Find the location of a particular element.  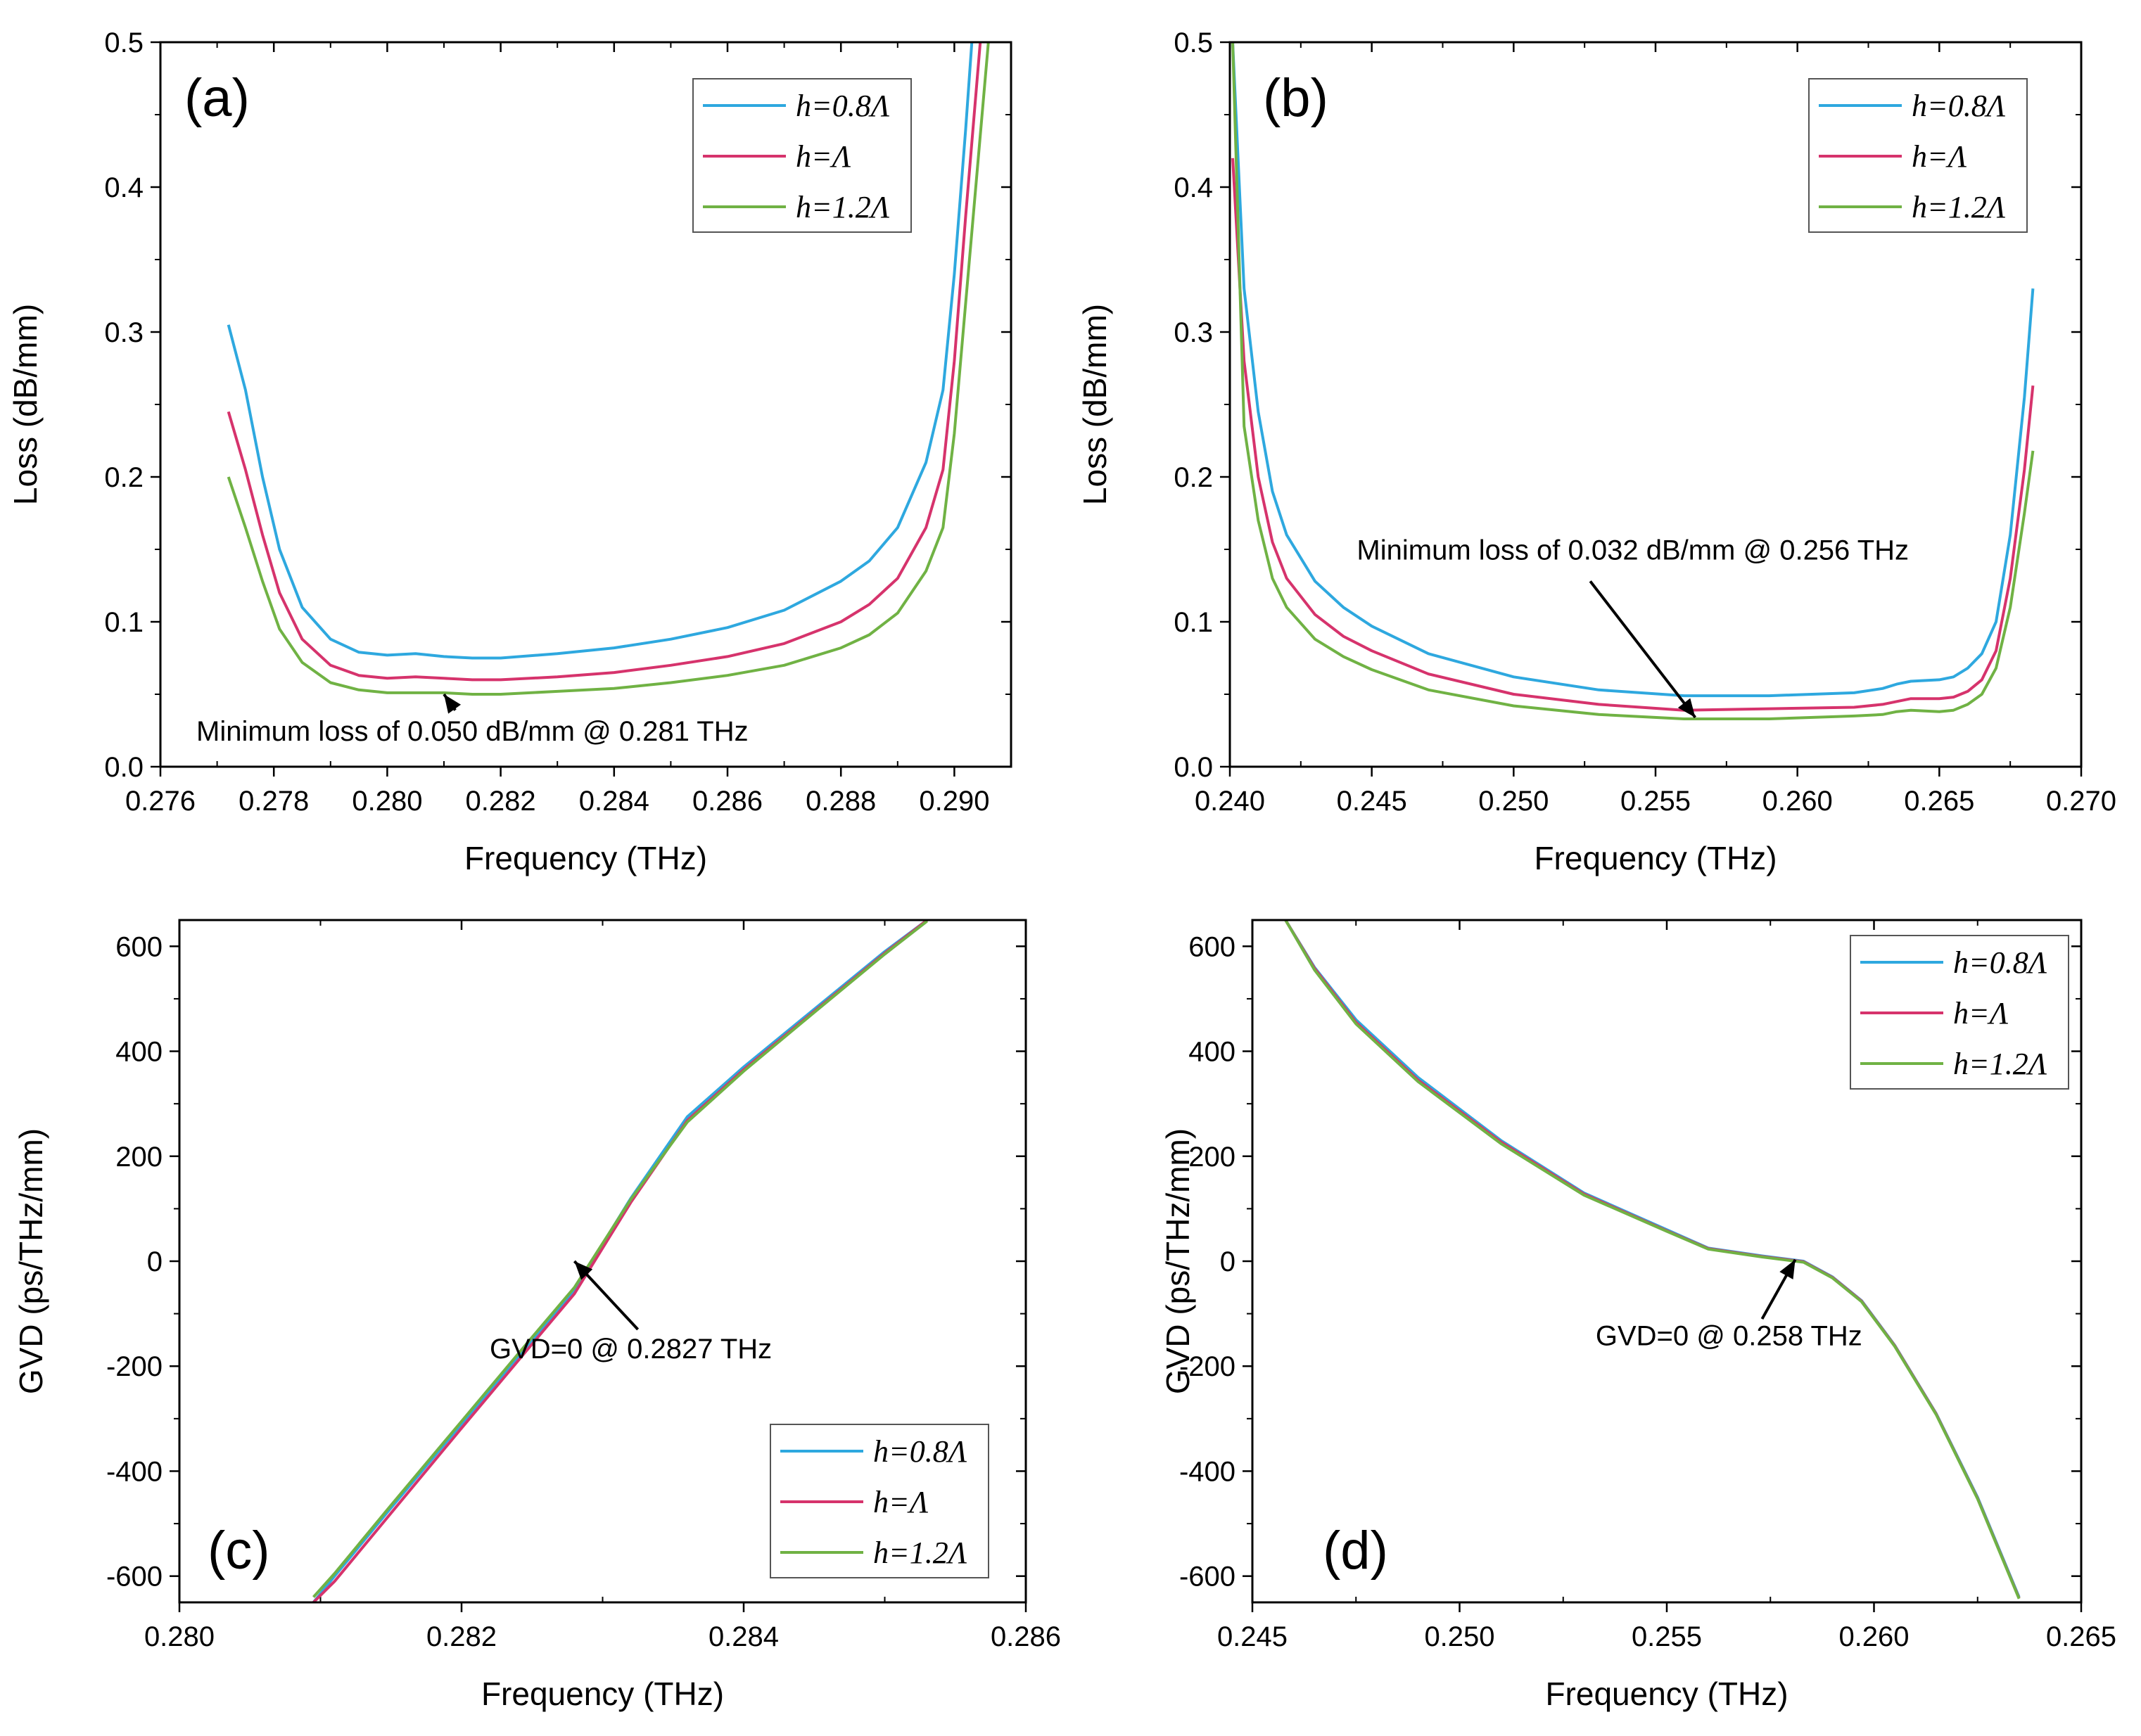

annotation-arrow-shaft is located at coordinates (1643, 649).